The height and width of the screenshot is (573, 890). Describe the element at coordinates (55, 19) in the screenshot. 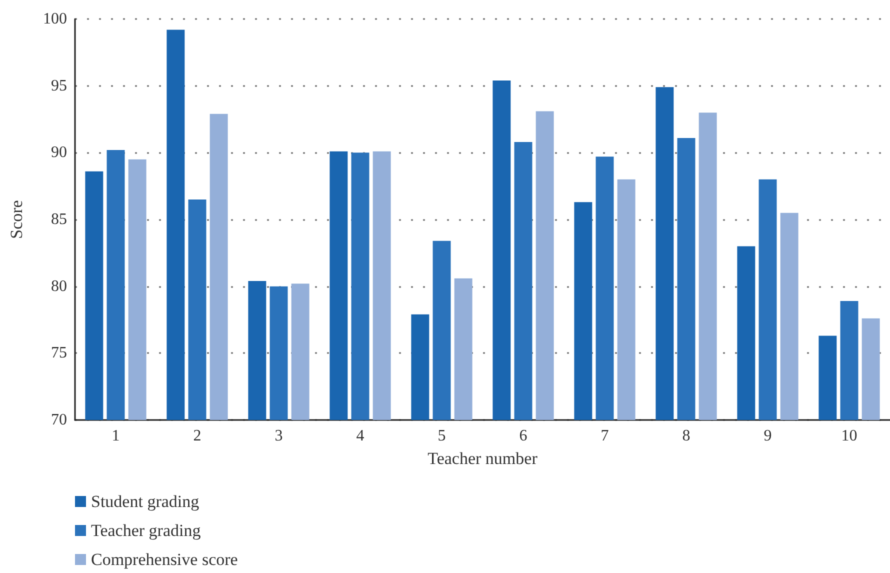

I see `y-tick-label: 100` at that location.